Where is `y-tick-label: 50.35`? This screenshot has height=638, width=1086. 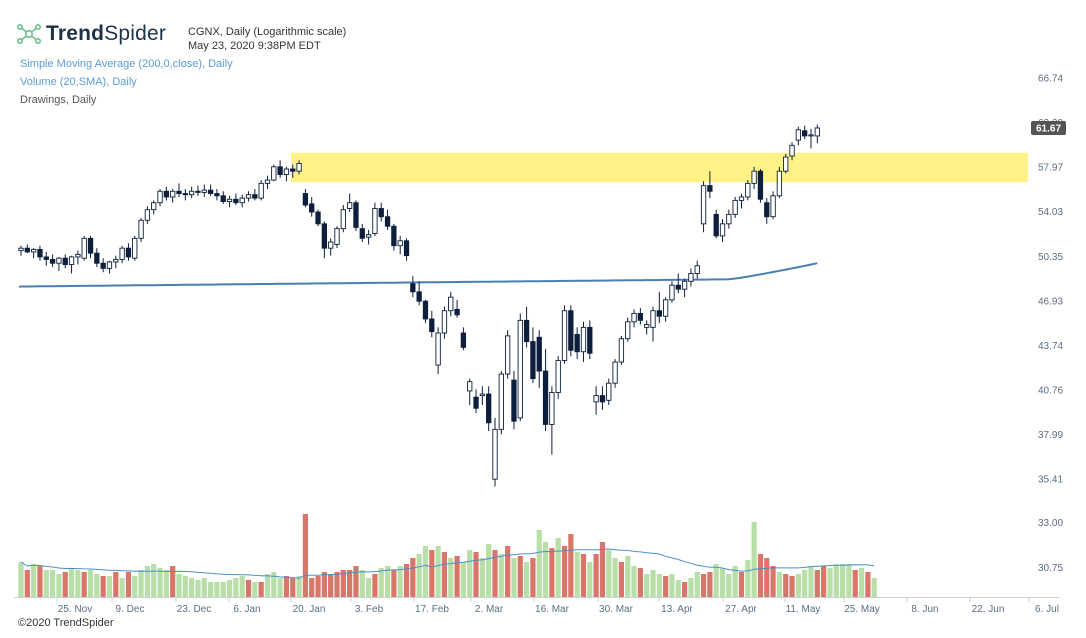 y-tick-label: 50.35 is located at coordinates (1050, 257).